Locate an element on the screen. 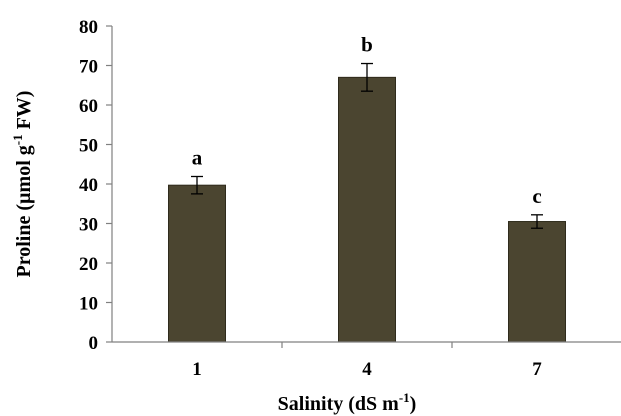  x-tick-label: 7 is located at coordinates (537, 369).